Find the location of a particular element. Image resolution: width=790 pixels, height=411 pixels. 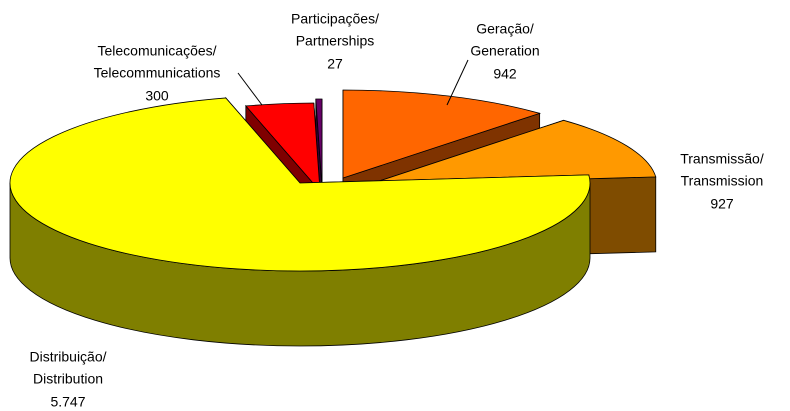

slice-label: Partnerships is located at coordinates (335, 41).